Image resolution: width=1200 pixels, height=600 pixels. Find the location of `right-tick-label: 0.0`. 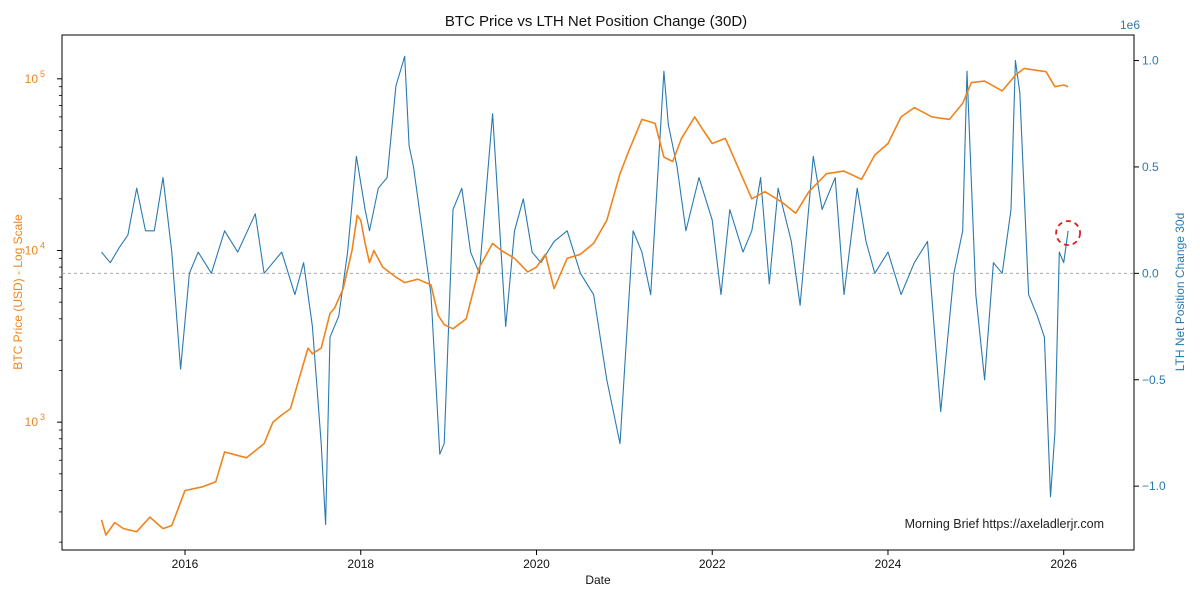

right-tick-label: 0.0 is located at coordinates (1150, 273).